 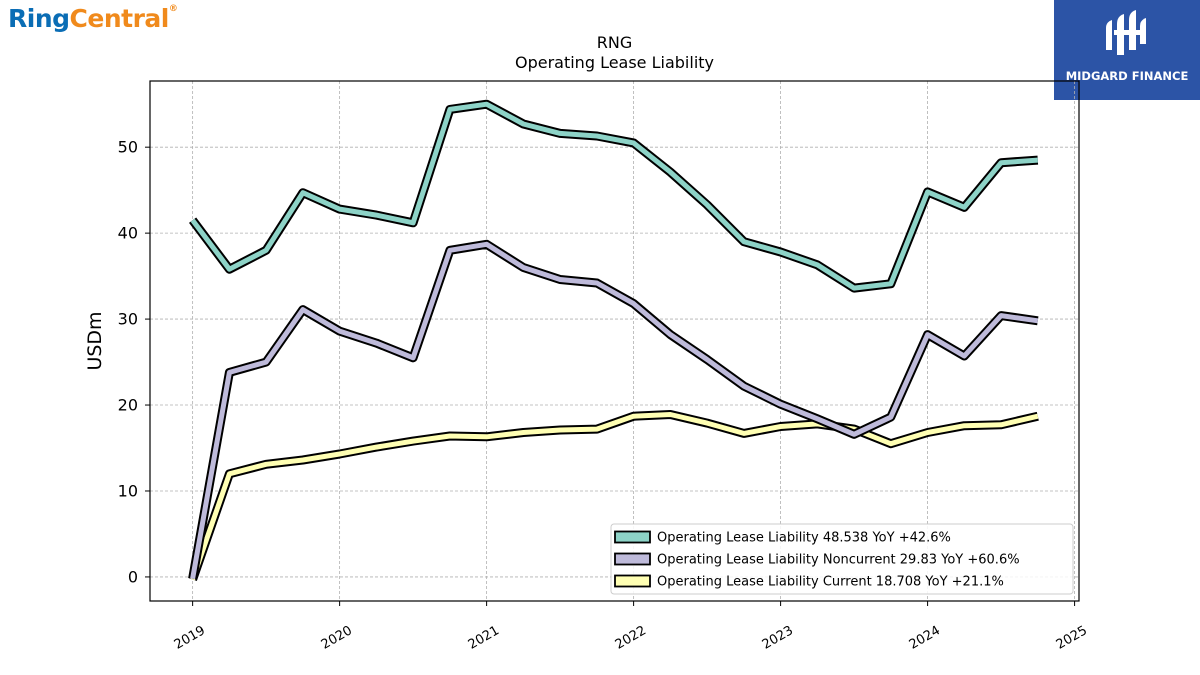 I want to click on midgard-finance-logo: MIDGARD FINANCE, so click(x=1127, y=50).